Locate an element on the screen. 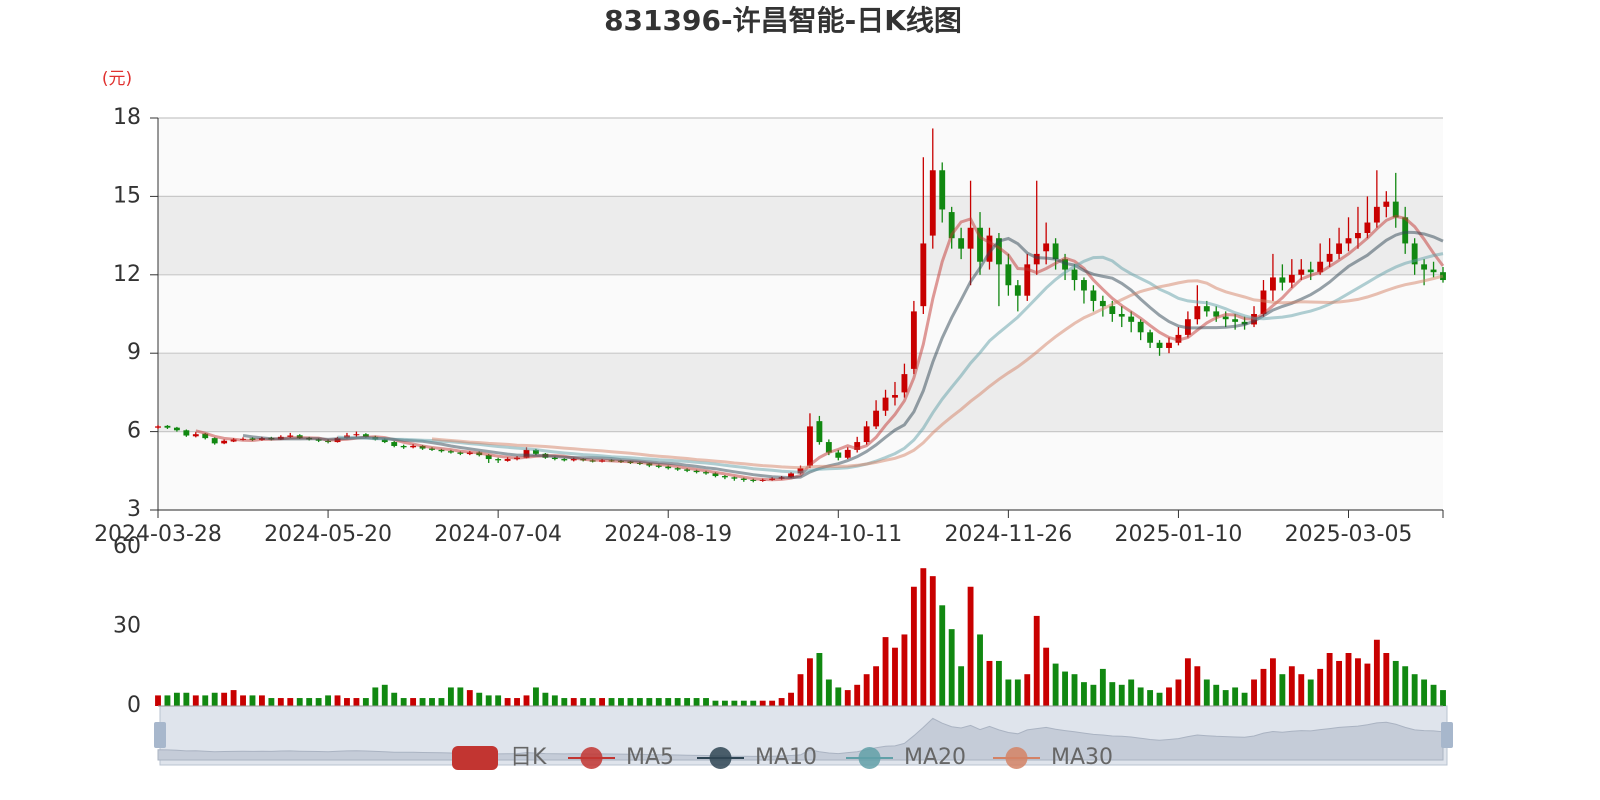 This screenshot has width=1600, height=800. legend: 日K MA5 MA10 MA20 MA30 is located at coordinates (782, 757).